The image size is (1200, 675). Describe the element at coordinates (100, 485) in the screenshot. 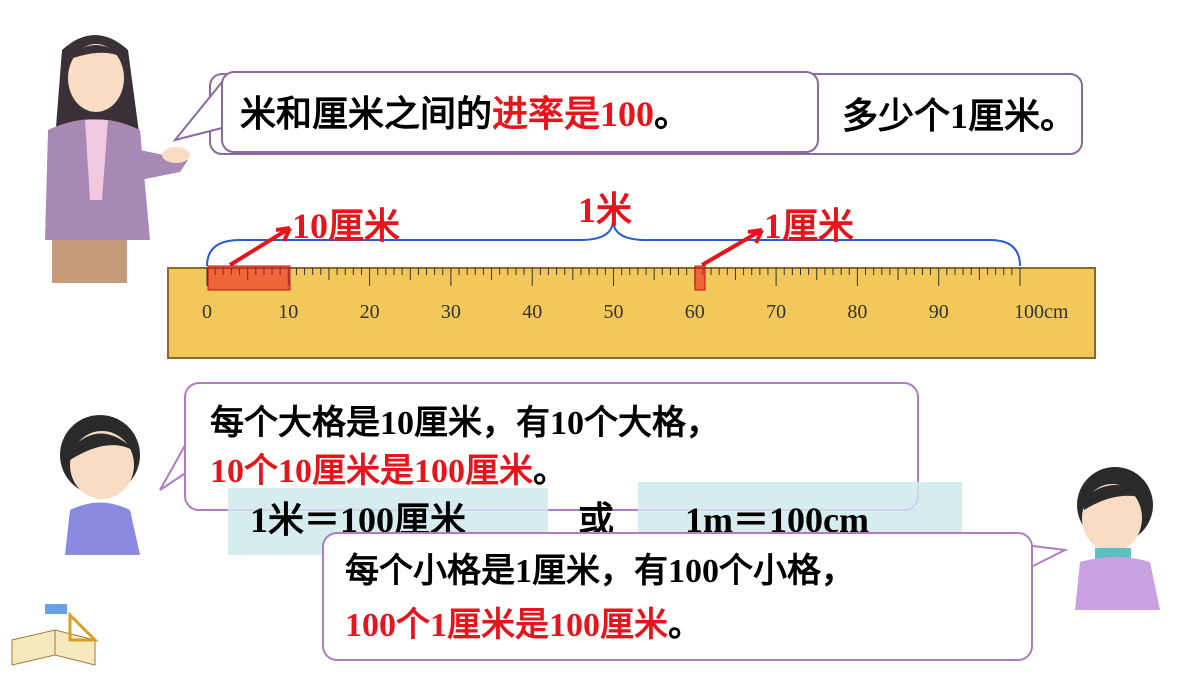

I see `girl` at that location.